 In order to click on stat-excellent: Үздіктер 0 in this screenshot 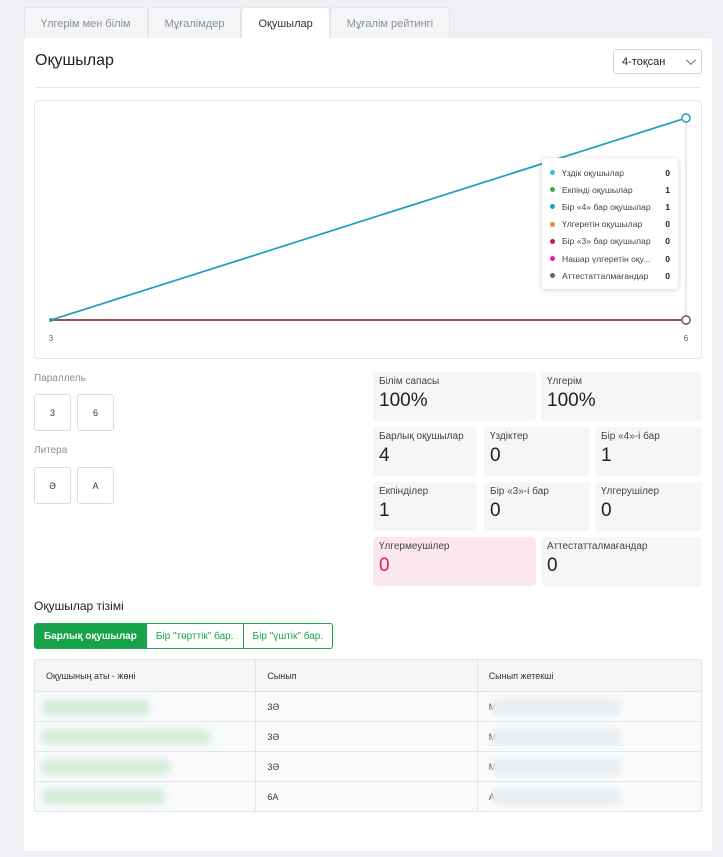, I will do `click(537, 451)`.